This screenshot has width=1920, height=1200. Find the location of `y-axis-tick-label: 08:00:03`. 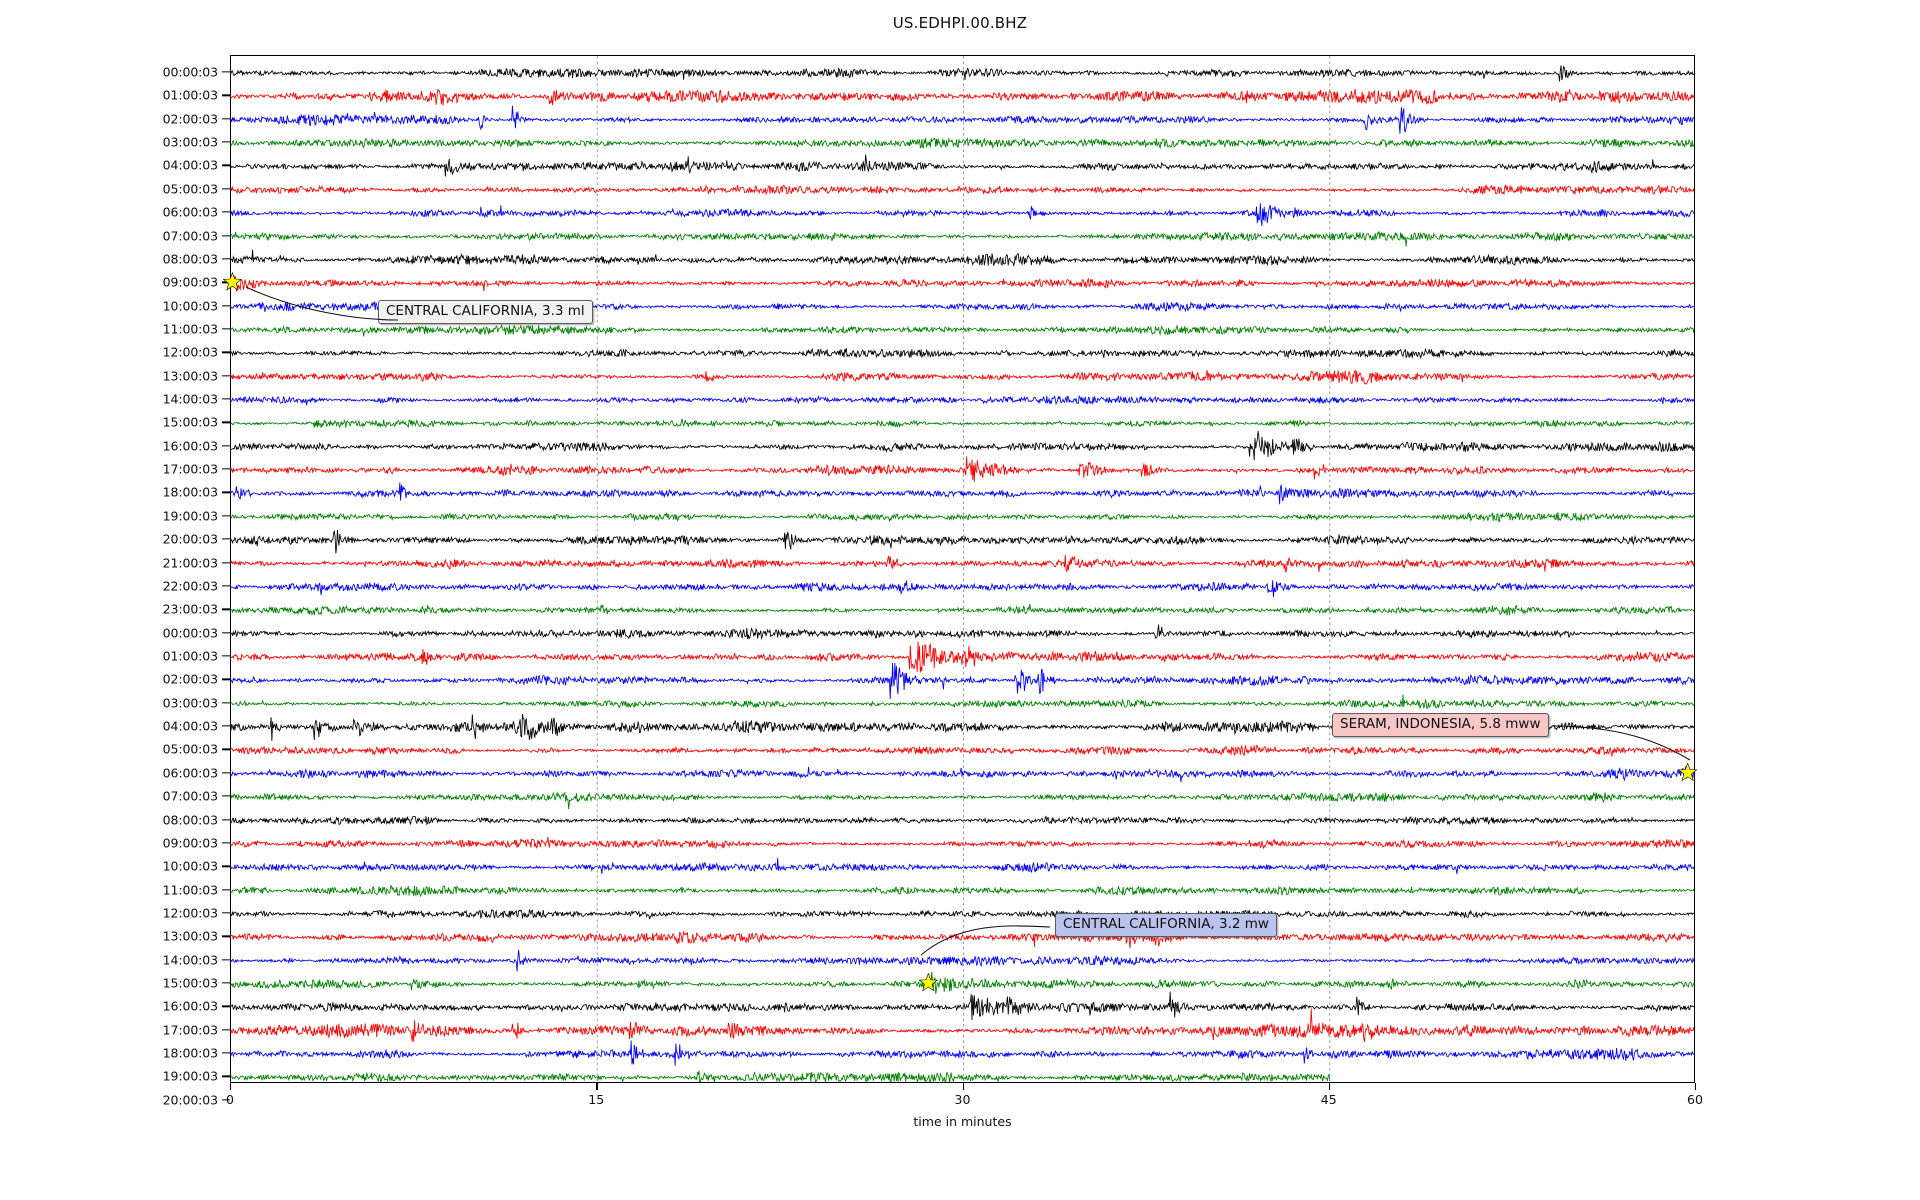

y-axis-tick-label: 08:00:03 is located at coordinates (190, 820).